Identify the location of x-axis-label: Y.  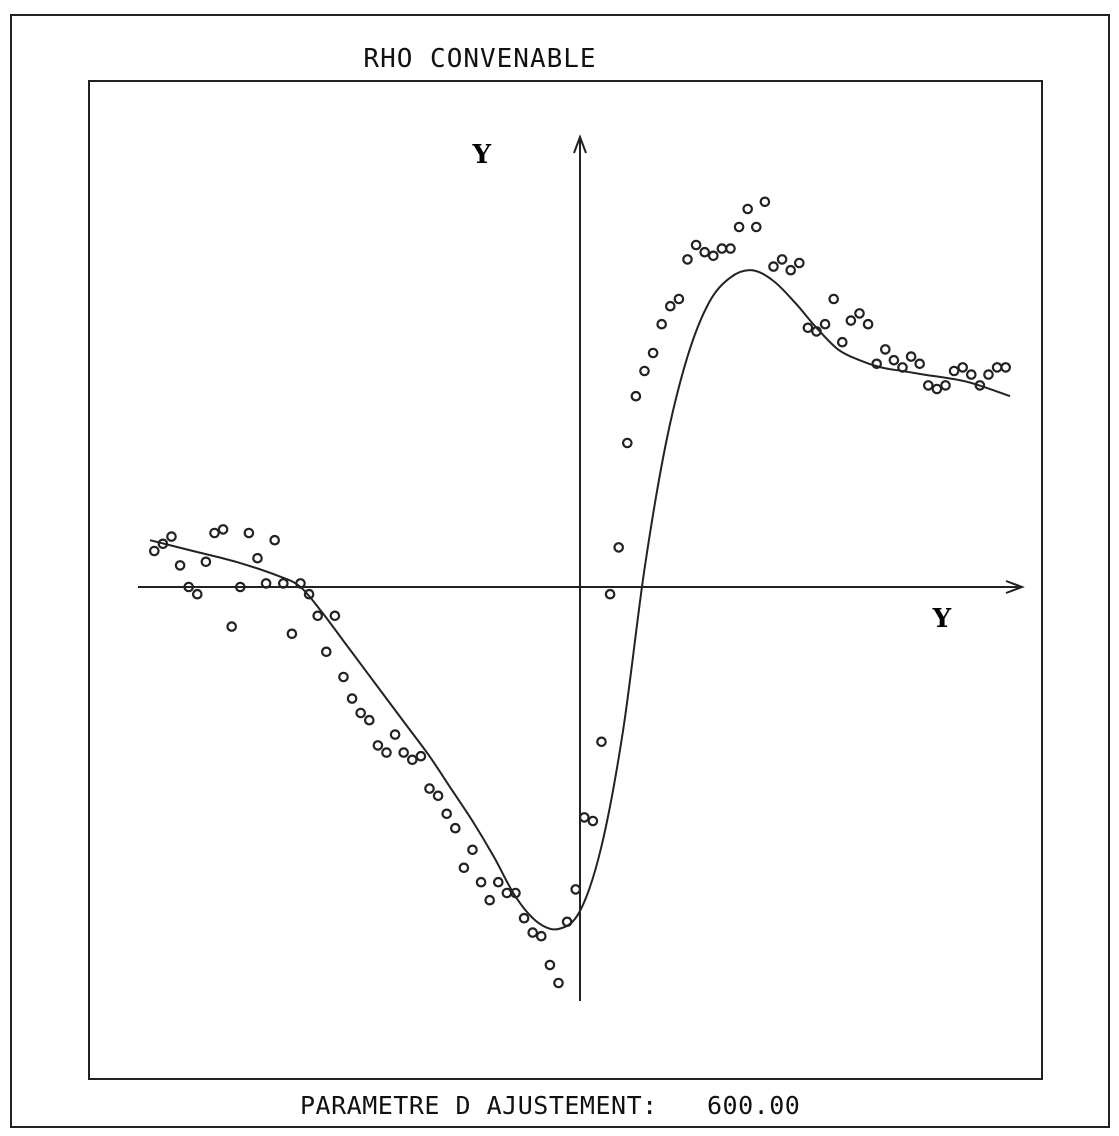
(942, 619).